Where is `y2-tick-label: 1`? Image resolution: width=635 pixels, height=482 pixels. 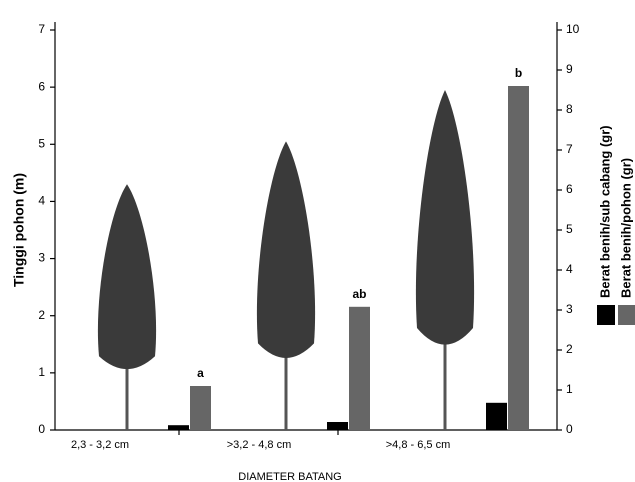 y2-tick-label: 1 is located at coordinates (569, 389).